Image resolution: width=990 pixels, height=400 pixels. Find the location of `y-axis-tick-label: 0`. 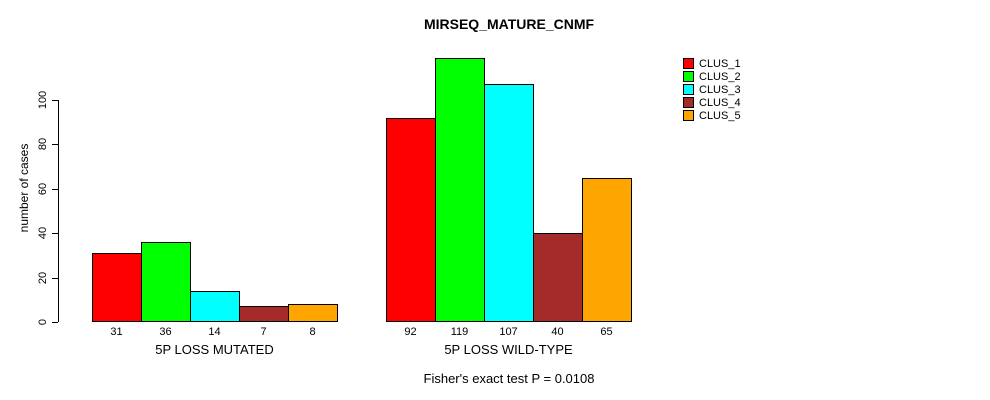

y-axis-tick-label: 0 is located at coordinates (43, 322).